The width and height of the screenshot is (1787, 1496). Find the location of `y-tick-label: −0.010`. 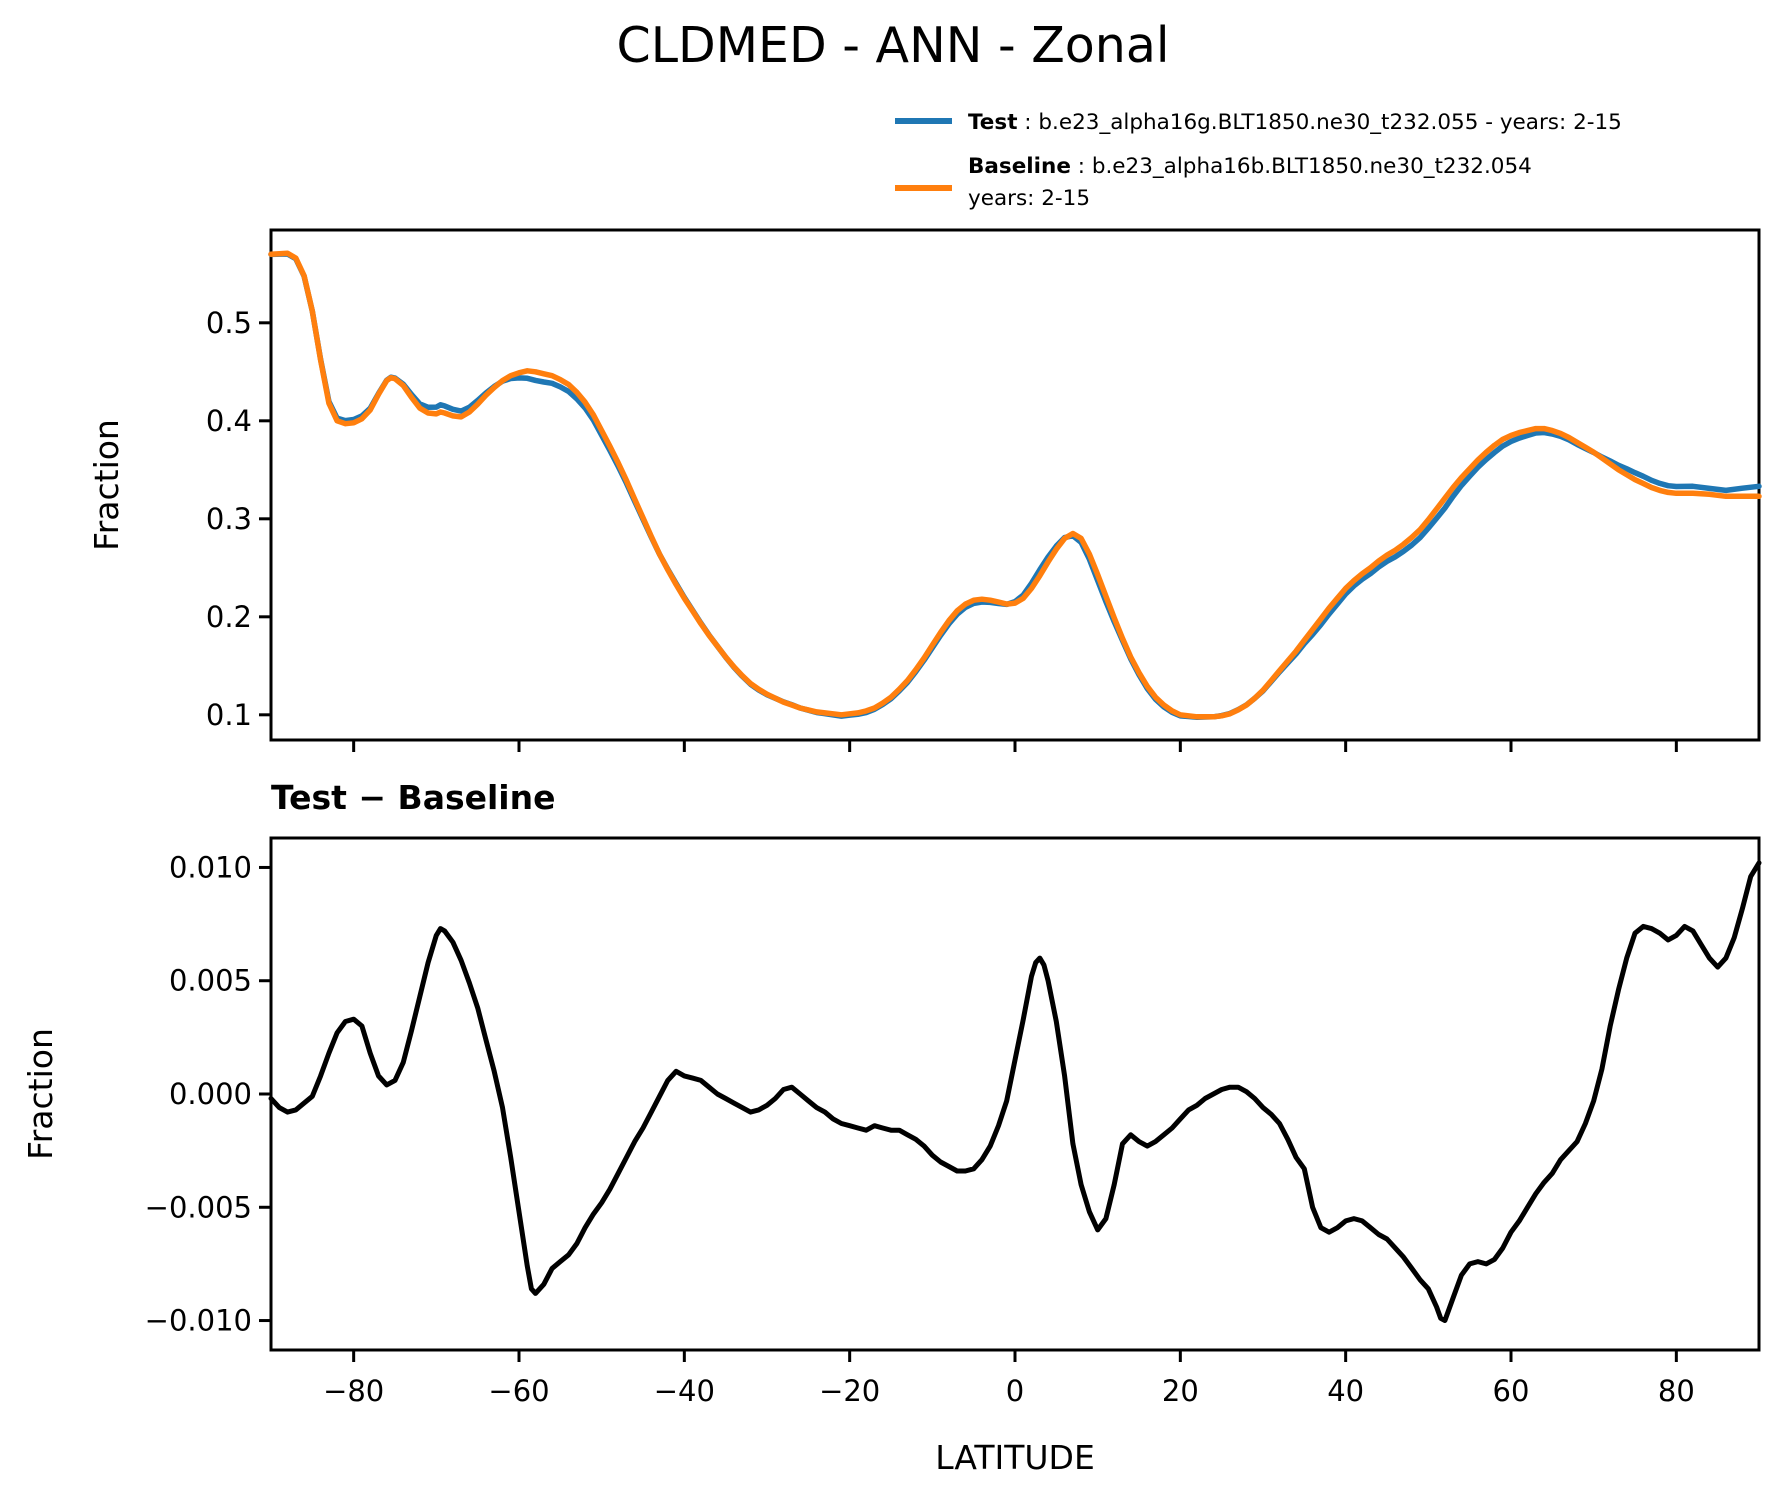

y-tick-label: −0.010 is located at coordinates (198, 1321).